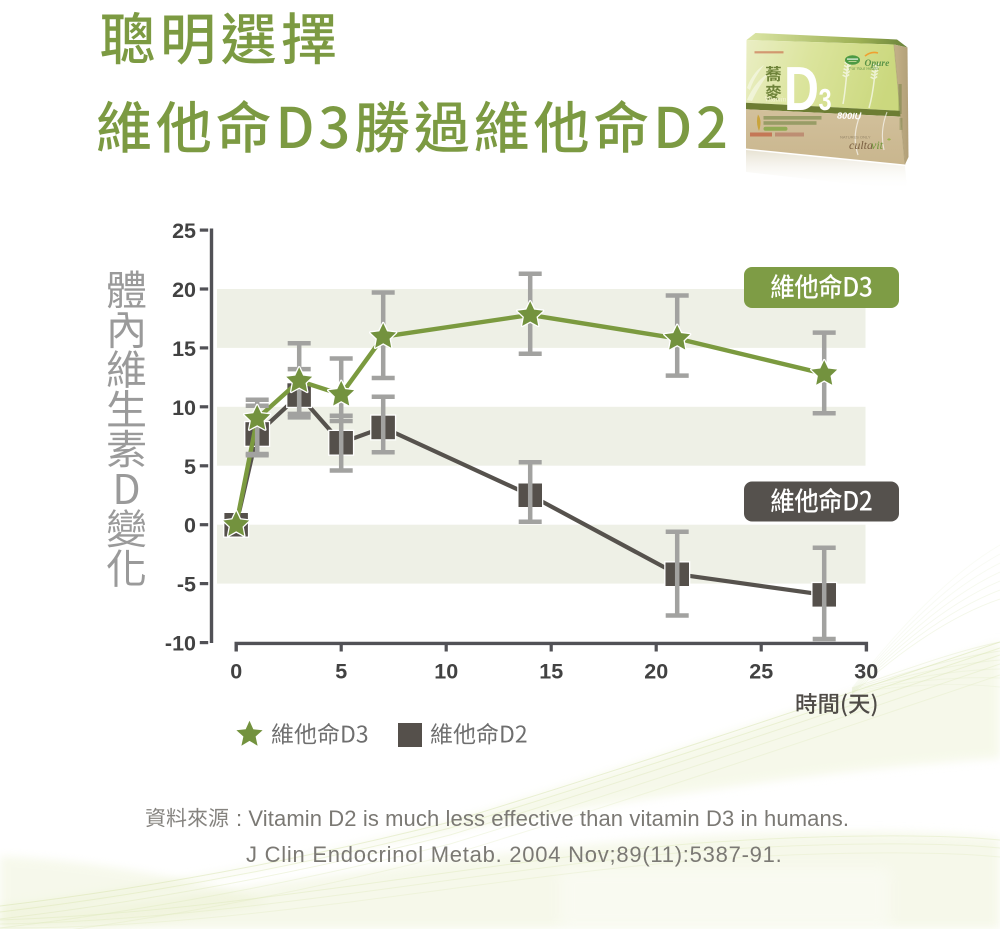  Describe the element at coordinates (825, 99) in the screenshot. I see `svg-text: 3` at that location.